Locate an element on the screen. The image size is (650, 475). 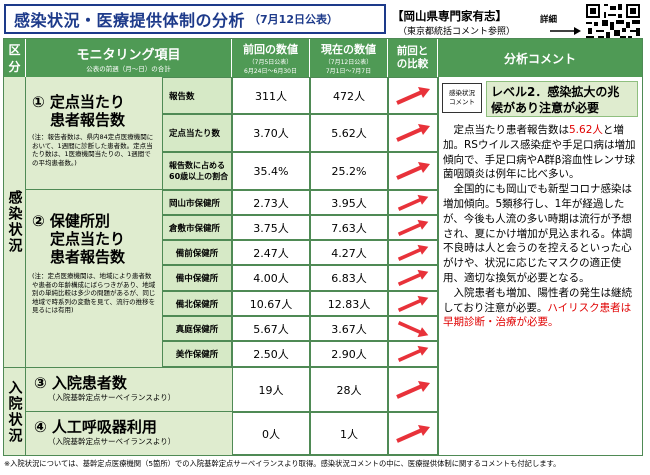
item2-row-curr: 4.27人 is located at coordinates (349, 252).